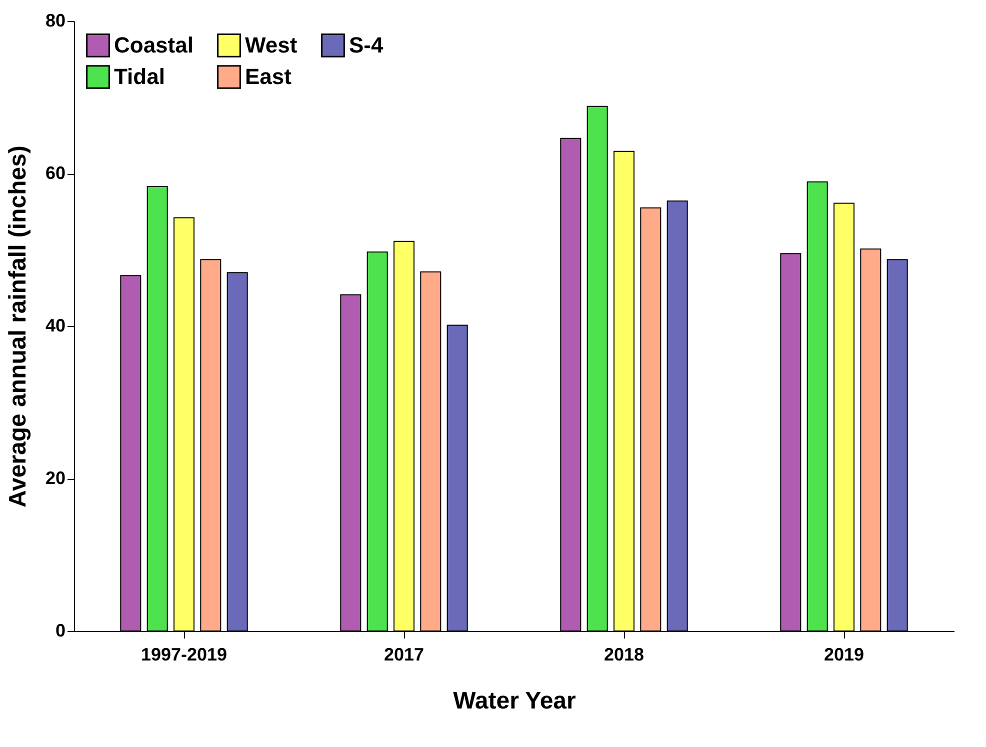 This screenshot has width=986, height=747. What do you see at coordinates (55, 173) in the screenshot?
I see `y-tick-label: 60` at bounding box center [55, 173].